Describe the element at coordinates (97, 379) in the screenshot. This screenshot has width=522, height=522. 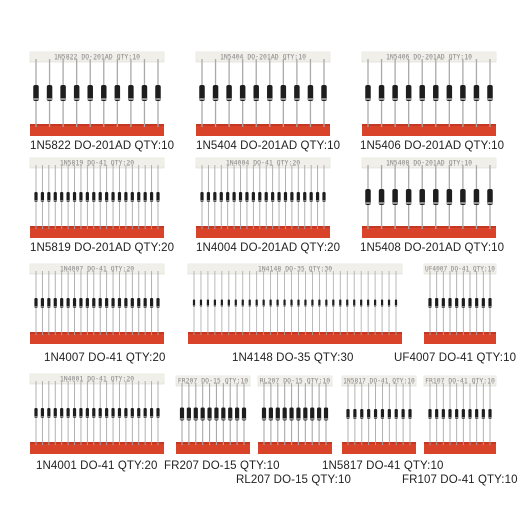
I see `tape-label-overlay: 1N4001 DO-41 QTY:20` at that location.